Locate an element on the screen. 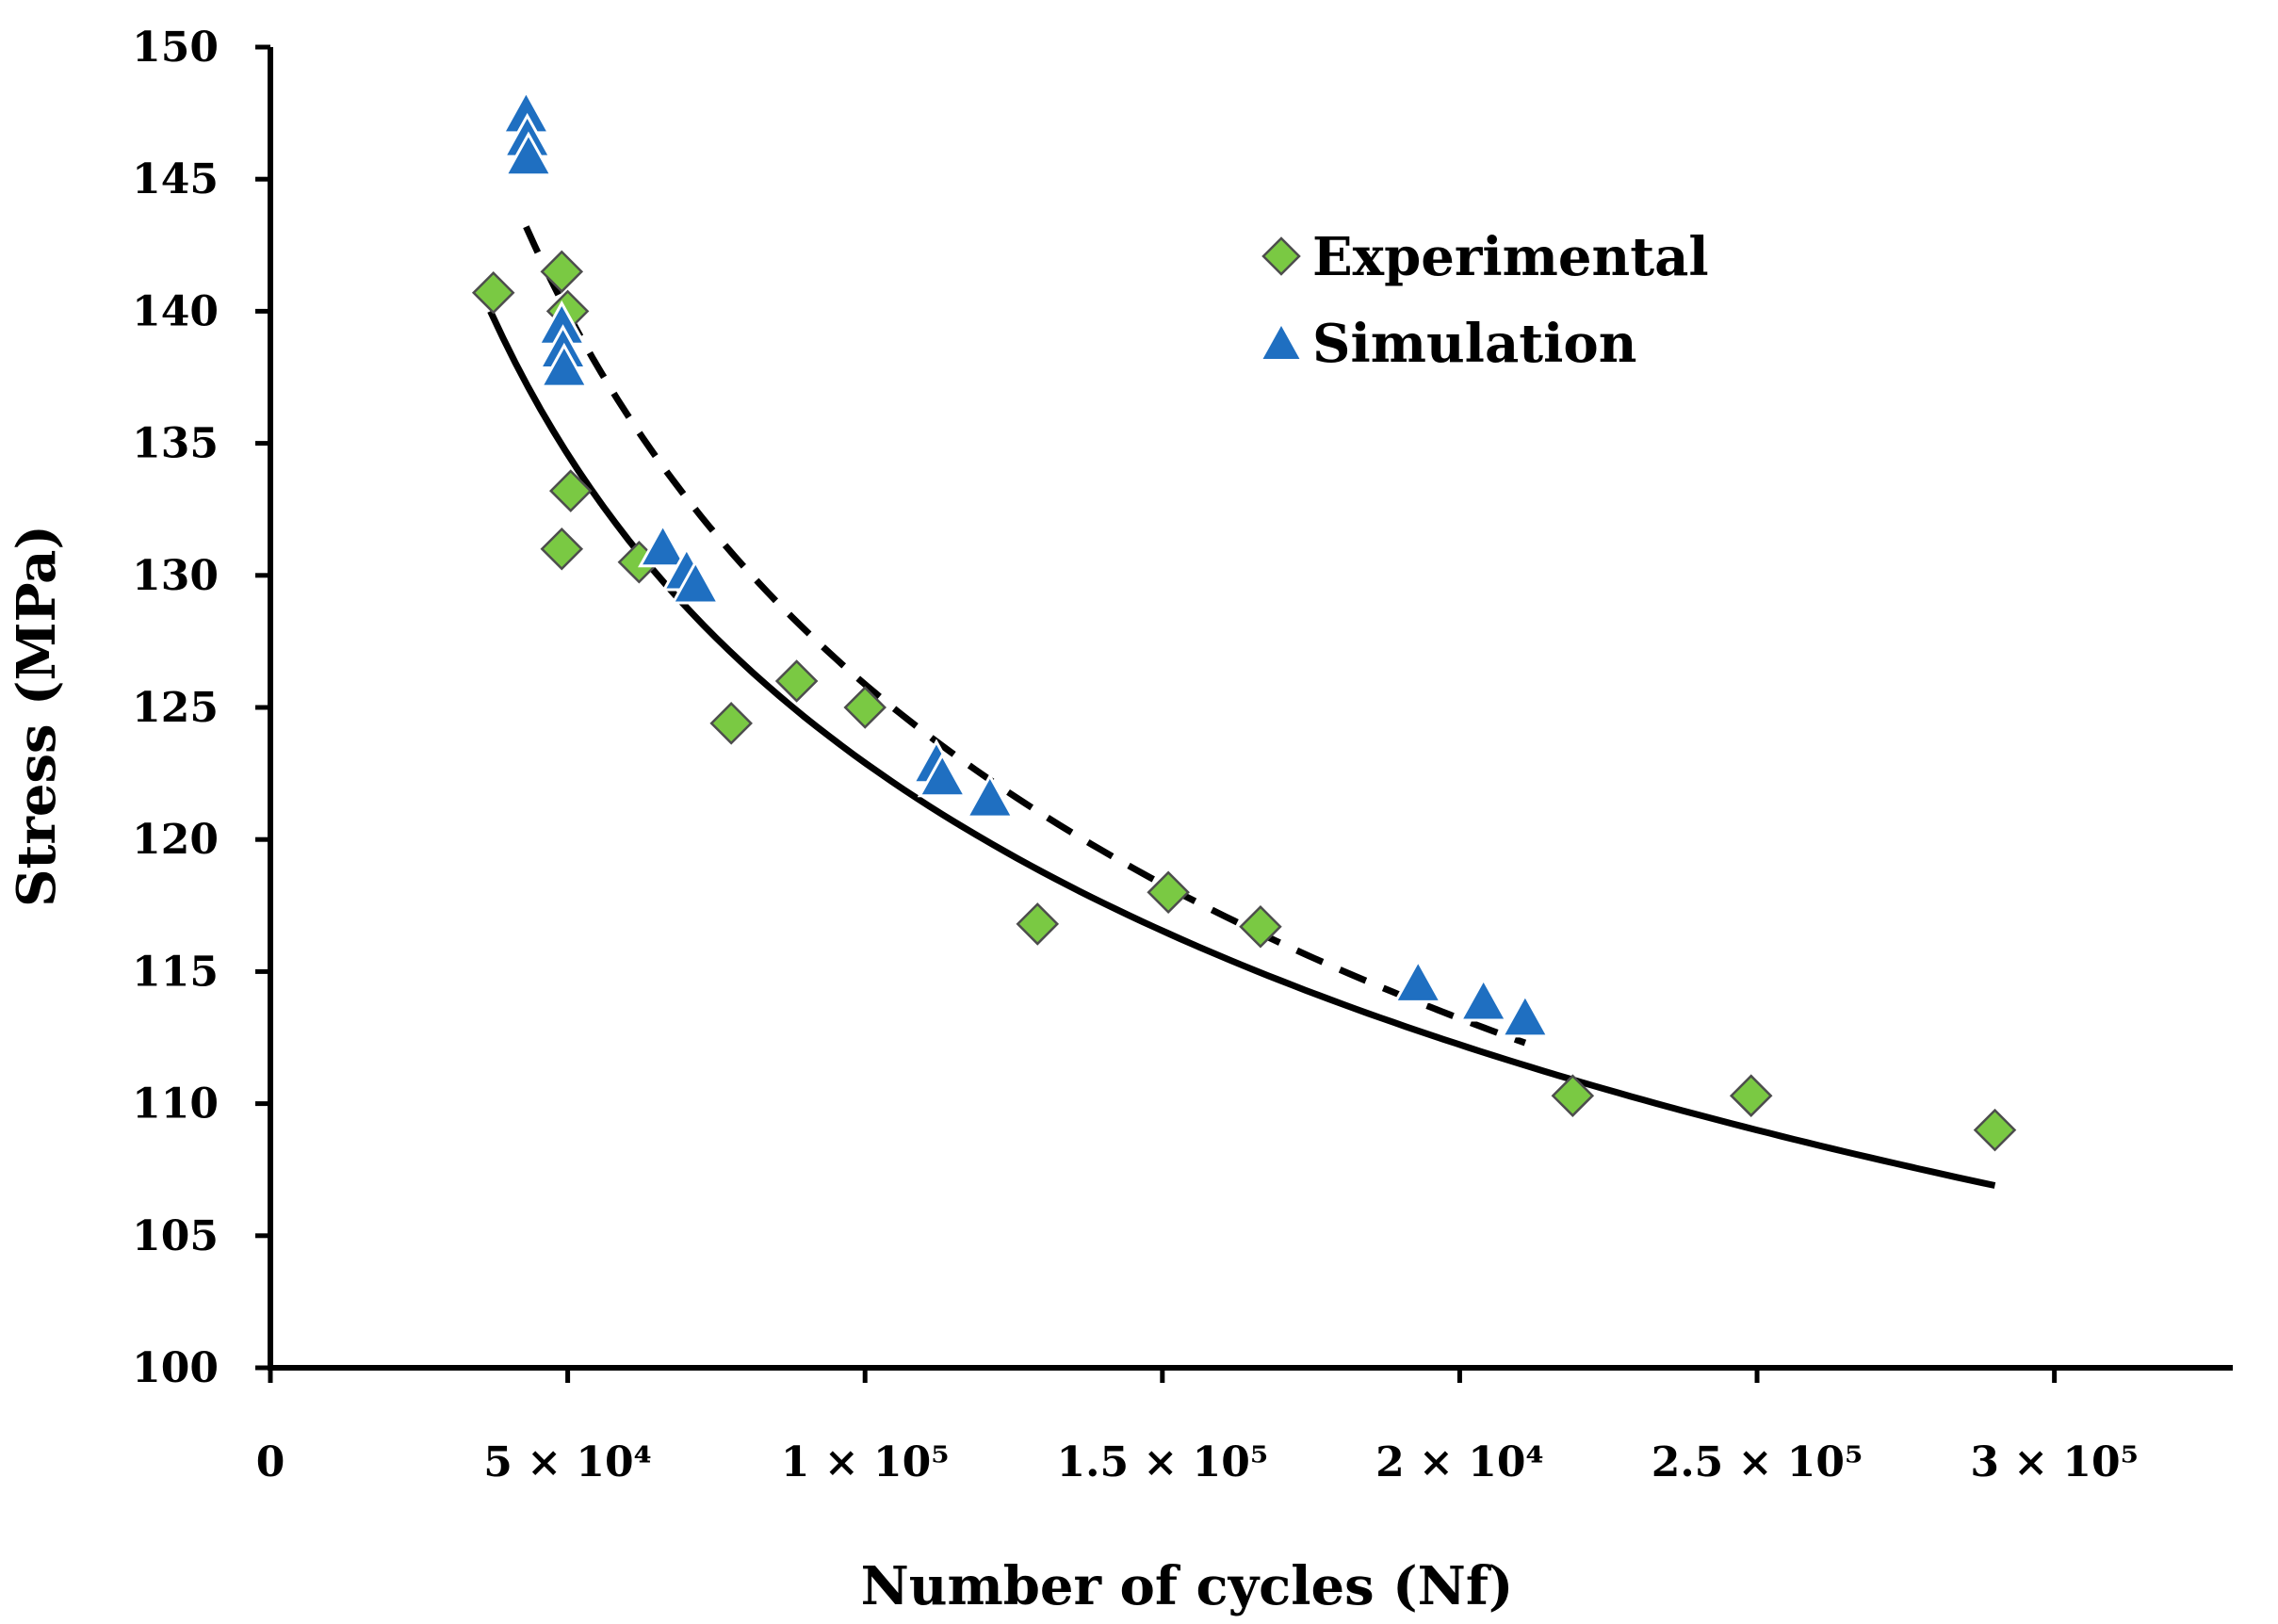 Image resolution: width=2278 pixels, height=1624 pixels. y-tick-label: 140 is located at coordinates (176, 311).